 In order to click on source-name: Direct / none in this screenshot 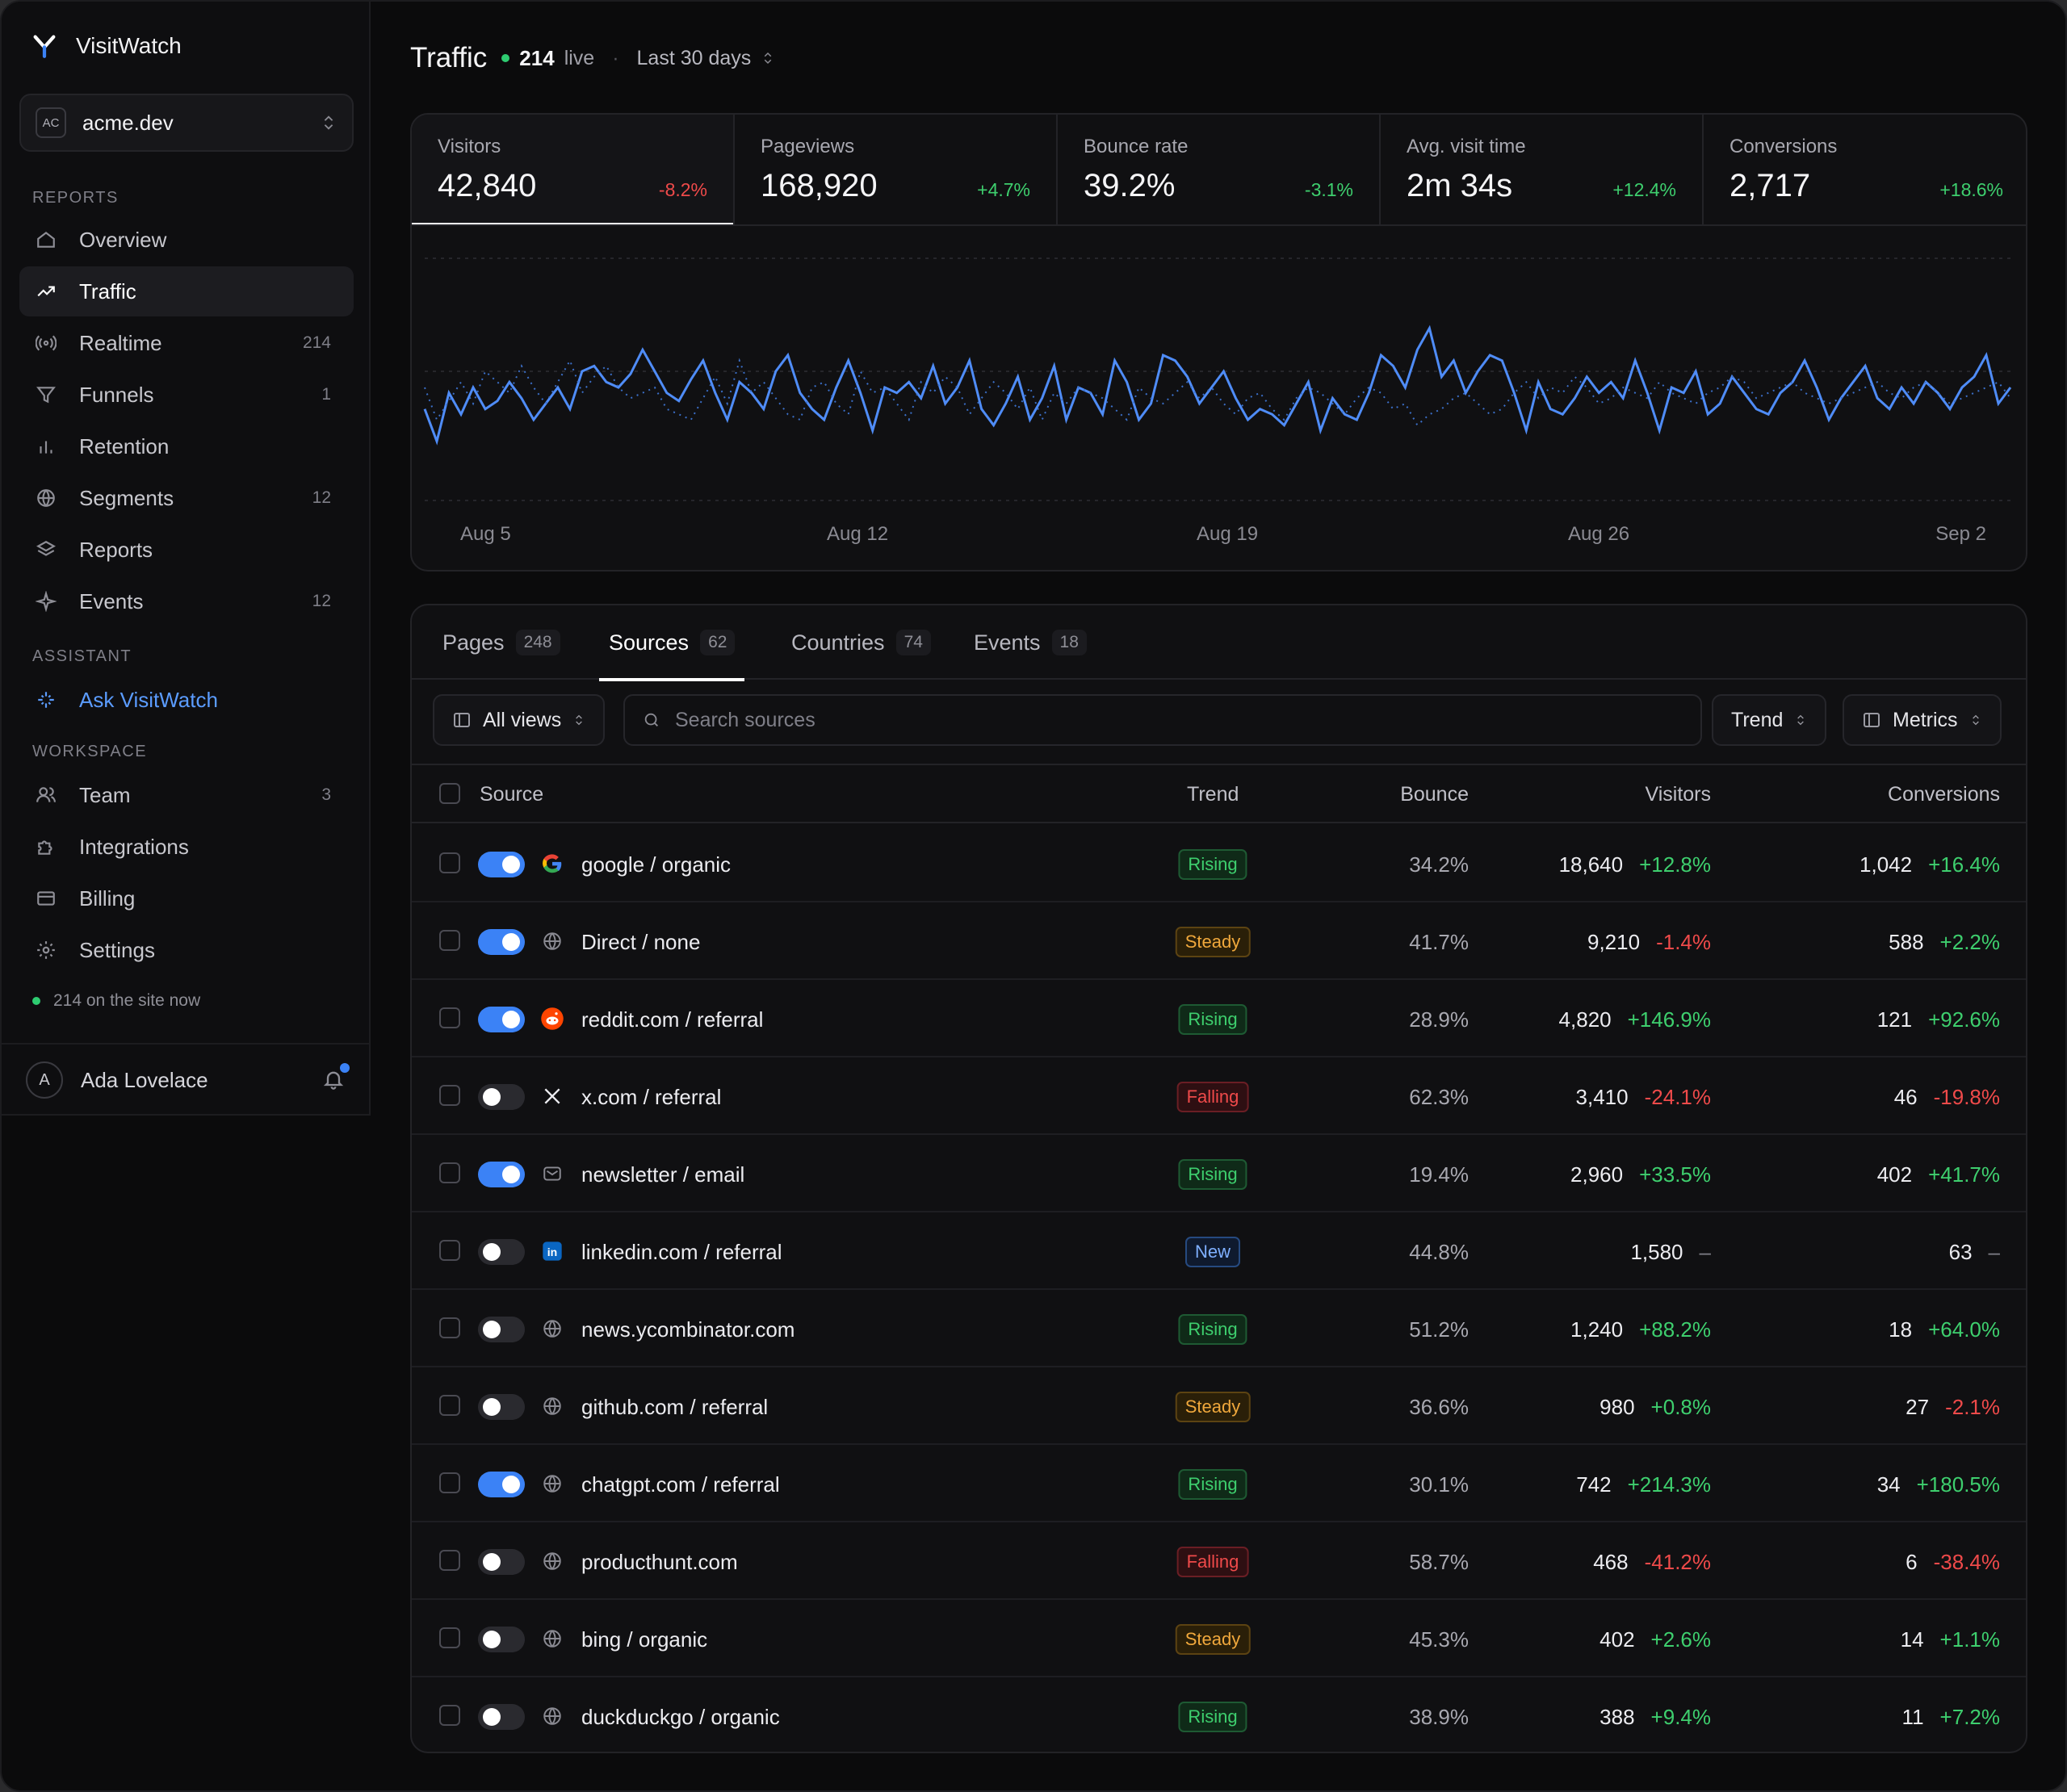, I will do `click(641, 942)`.